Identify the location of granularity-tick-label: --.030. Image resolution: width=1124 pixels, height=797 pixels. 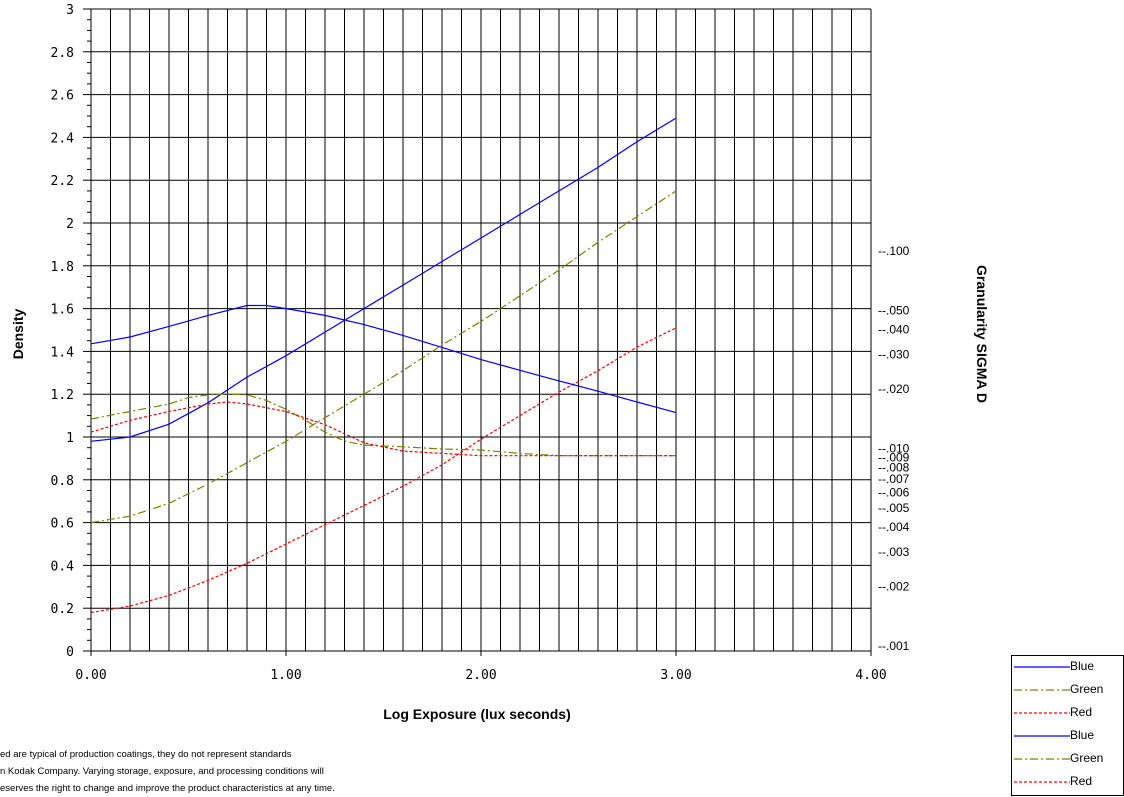
(894, 354).